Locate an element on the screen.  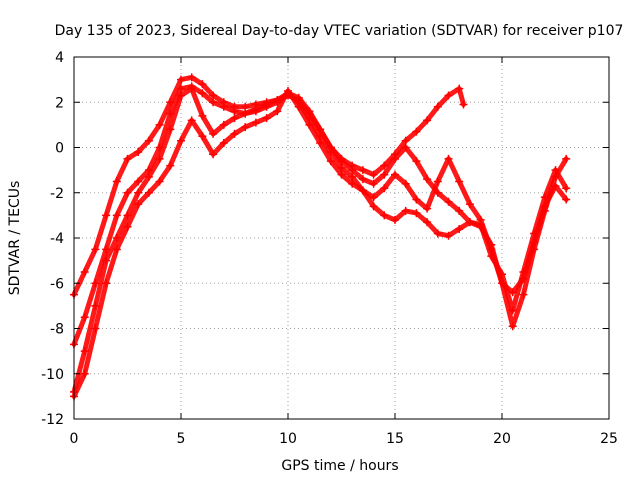
y-tick-label: -6 is located at coordinates (57, 284).